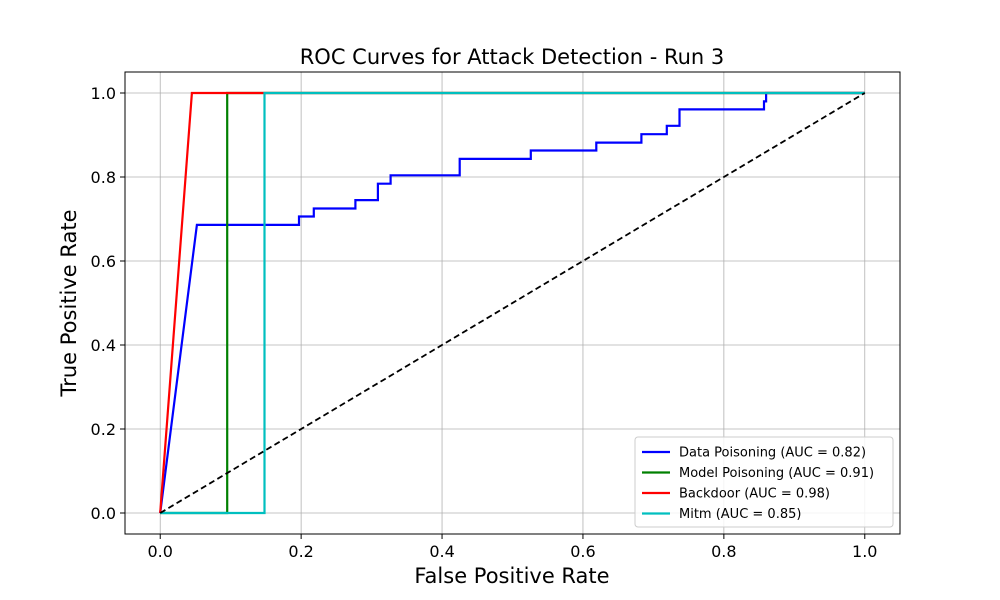 The width and height of the screenshot is (1000, 600). I want to click on x-tick-label: 0.6, so click(582, 551).